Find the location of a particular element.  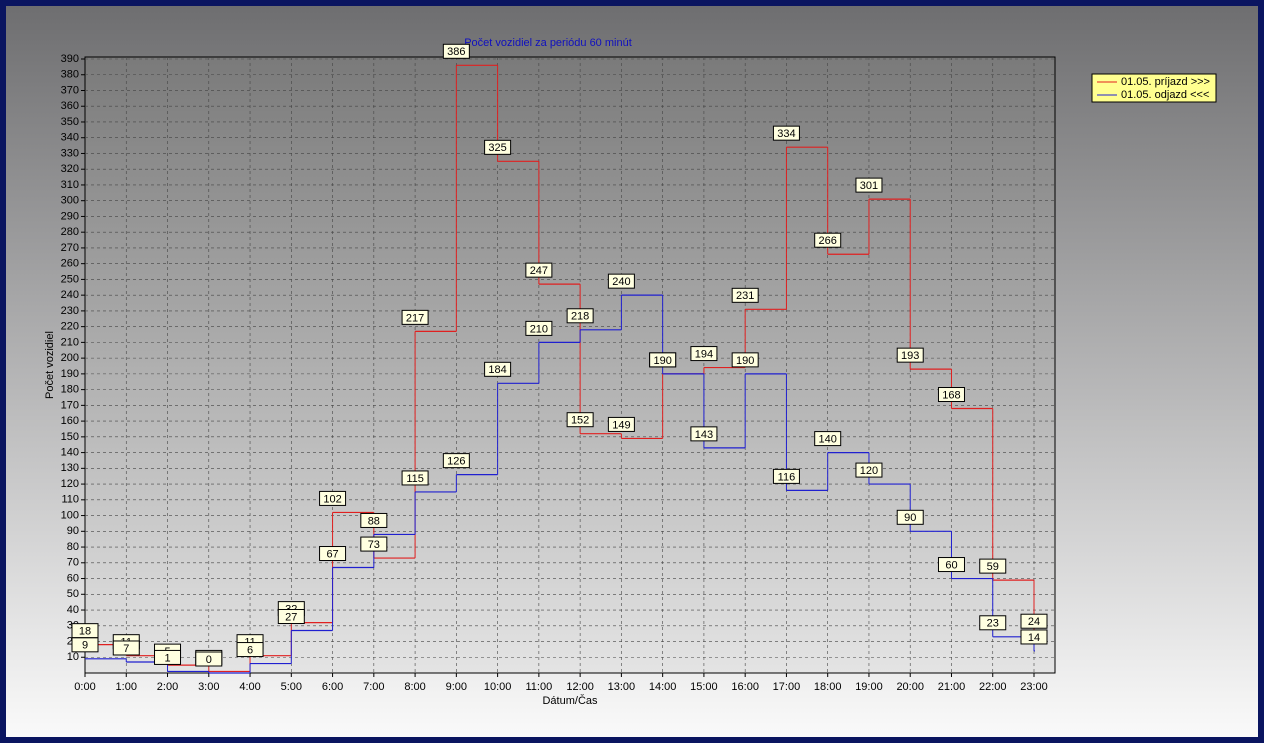

x-tick-label: 17:00 is located at coordinates (787, 687).